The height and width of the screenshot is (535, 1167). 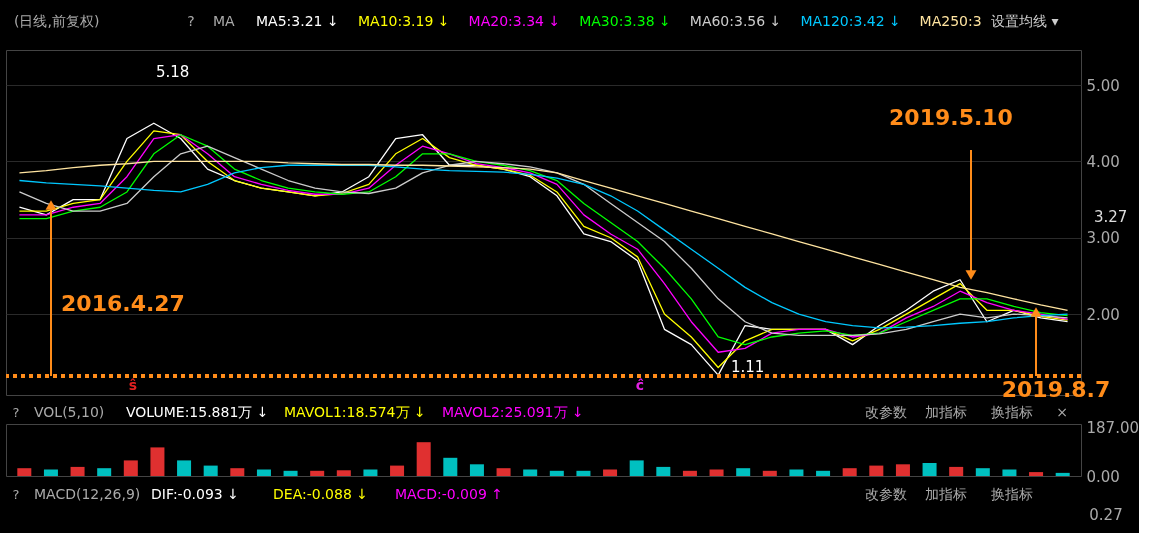 What do you see at coordinates (951, 117) in the screenshot?
I see `annotation: 2019.5.10` at bounding box center [951, 117].